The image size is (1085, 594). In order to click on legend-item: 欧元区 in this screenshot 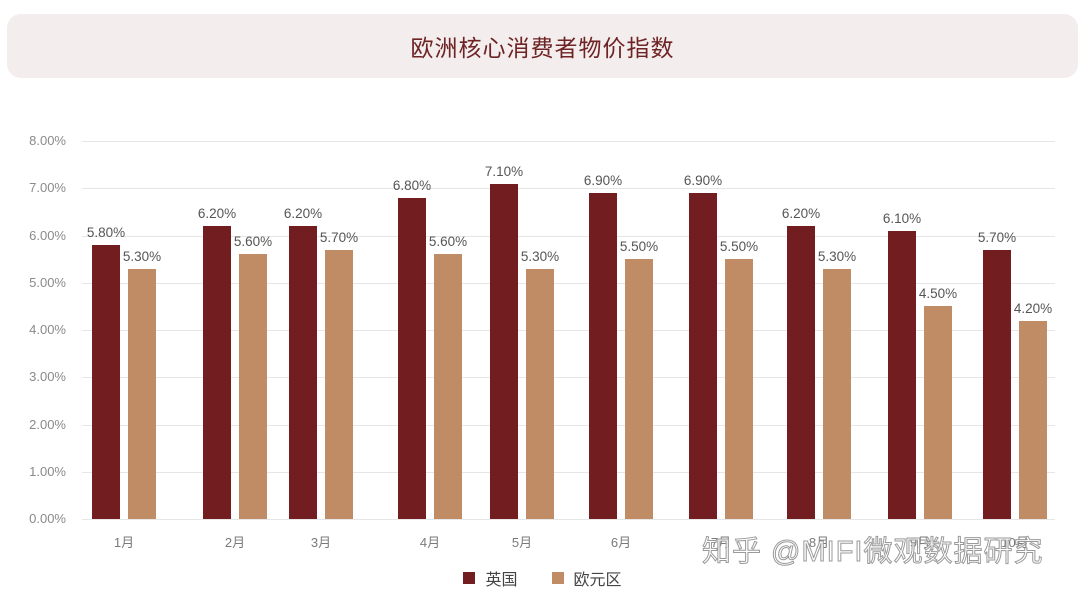, I will do `click(586, 578)`.